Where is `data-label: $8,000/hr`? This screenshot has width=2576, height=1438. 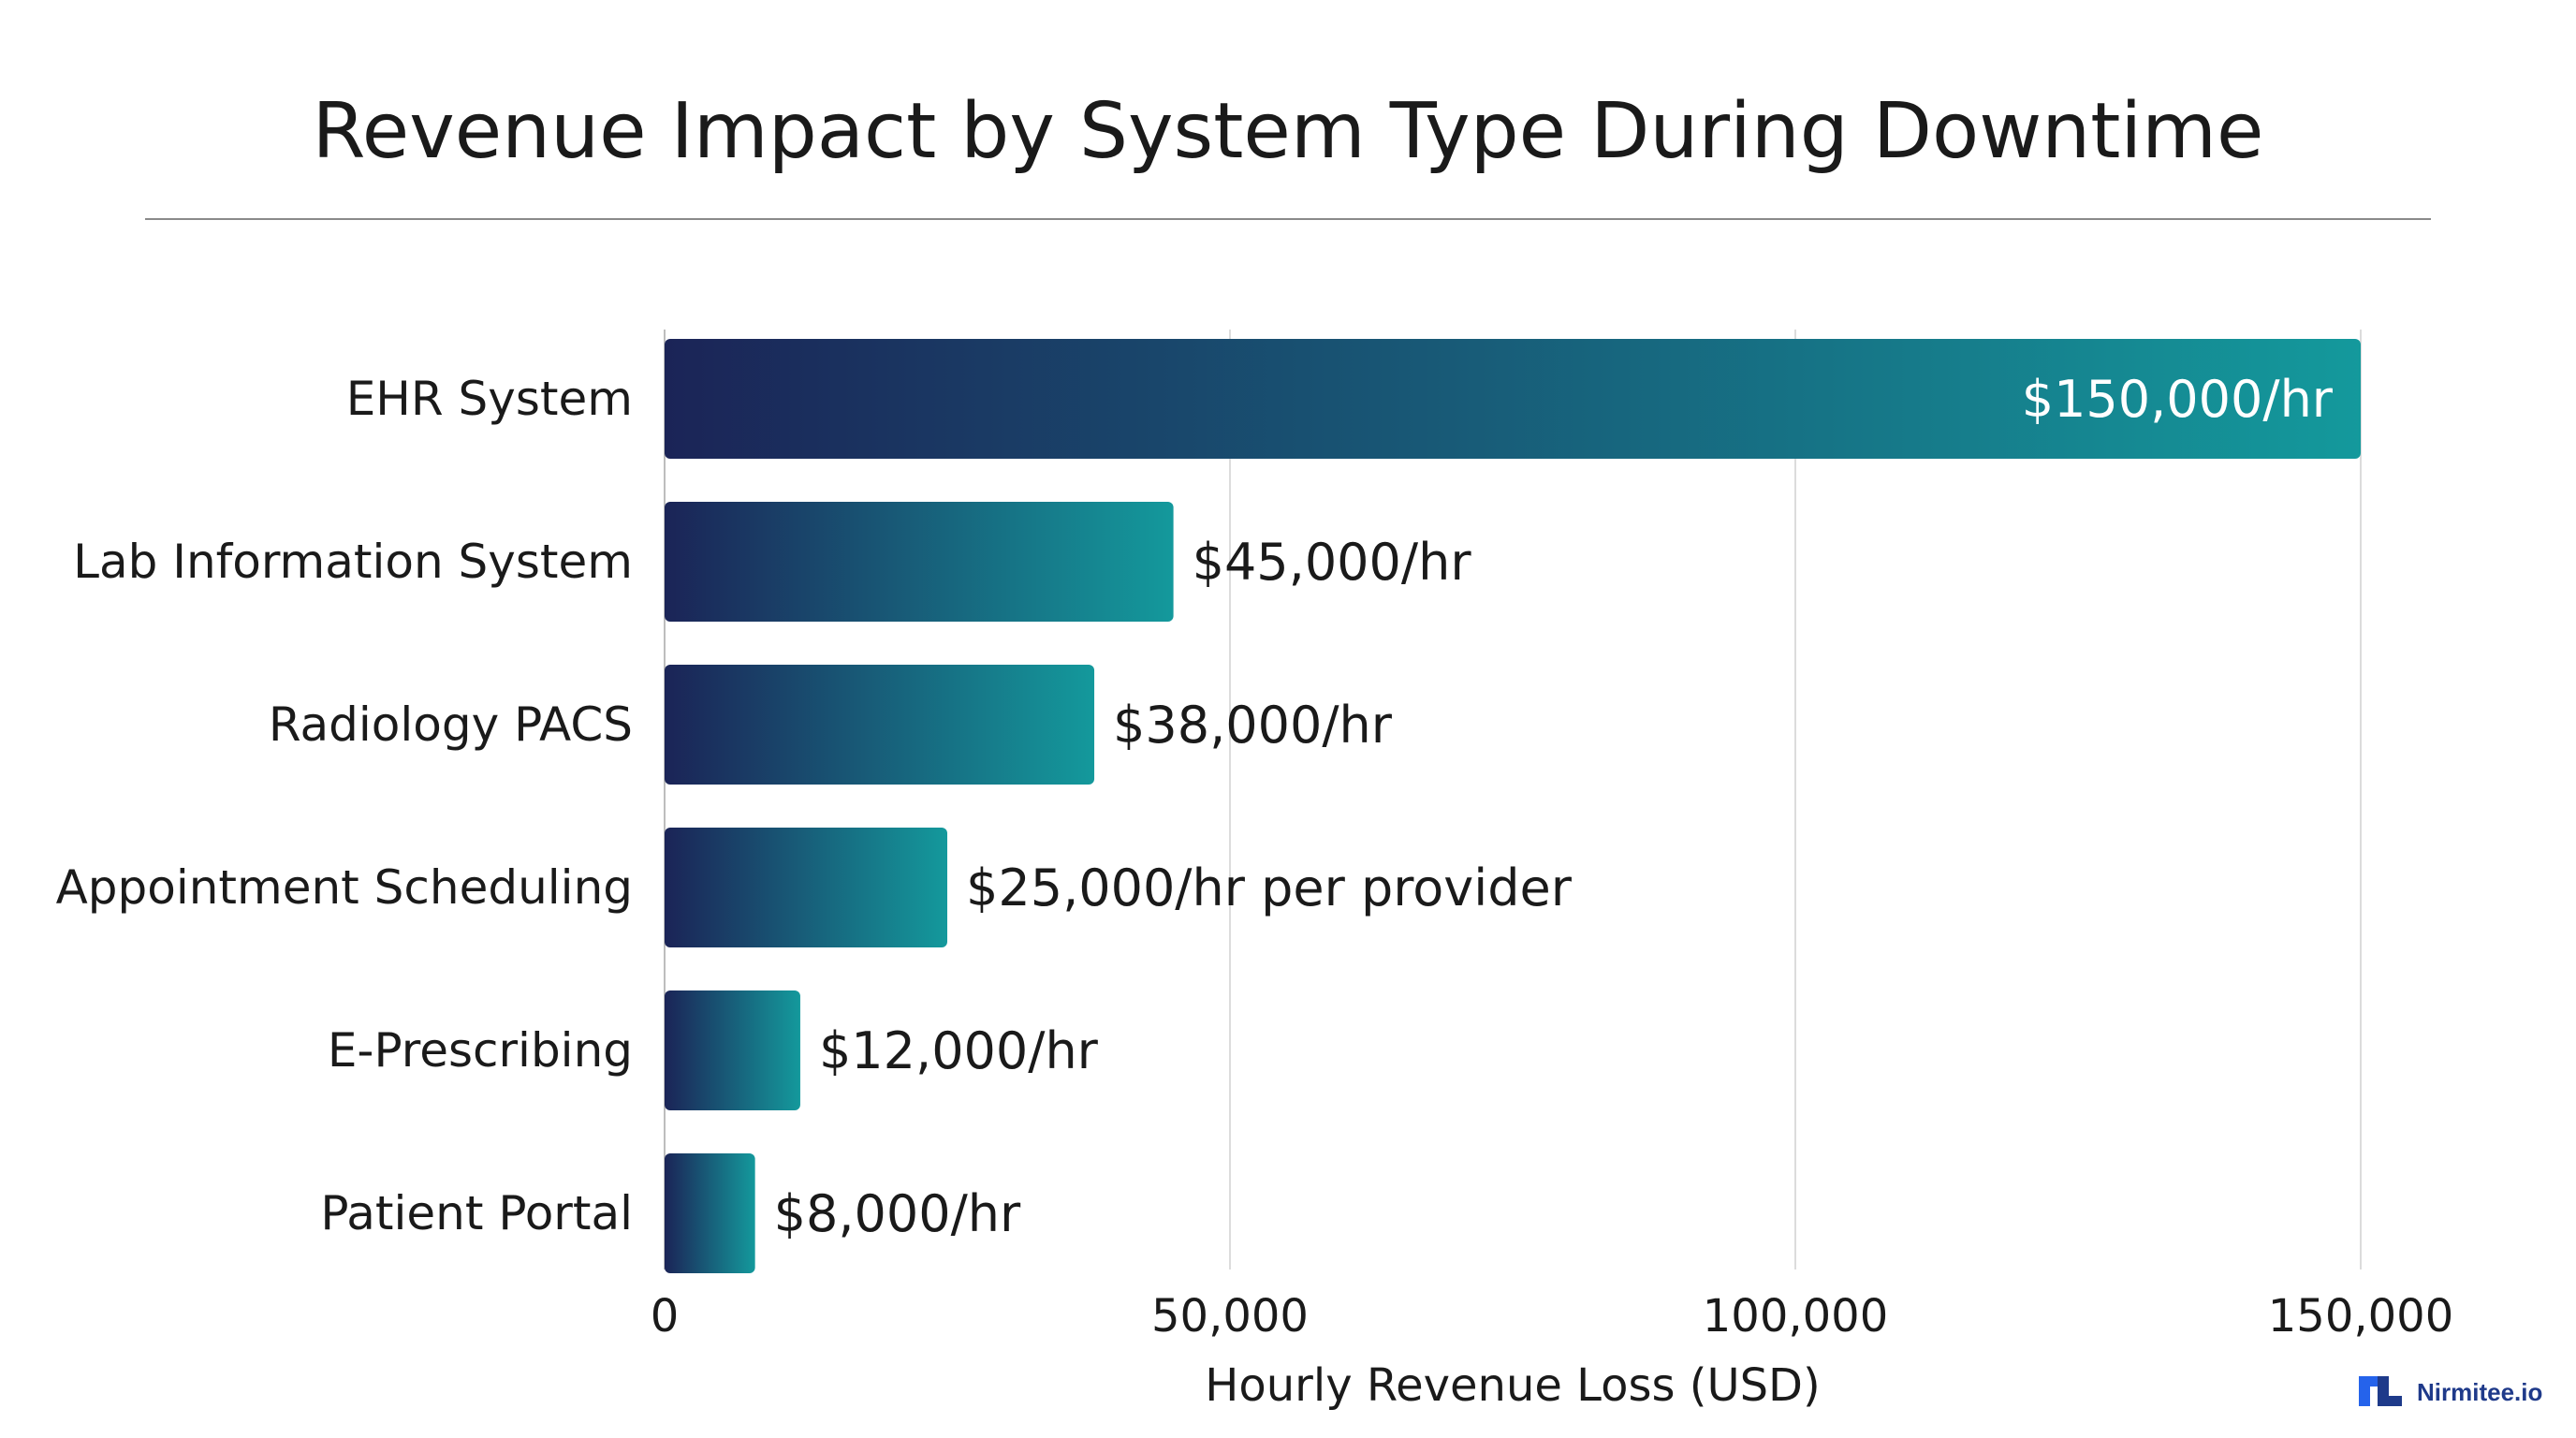 data-label: $8,000/hr is located at coordinates (897, 1213).